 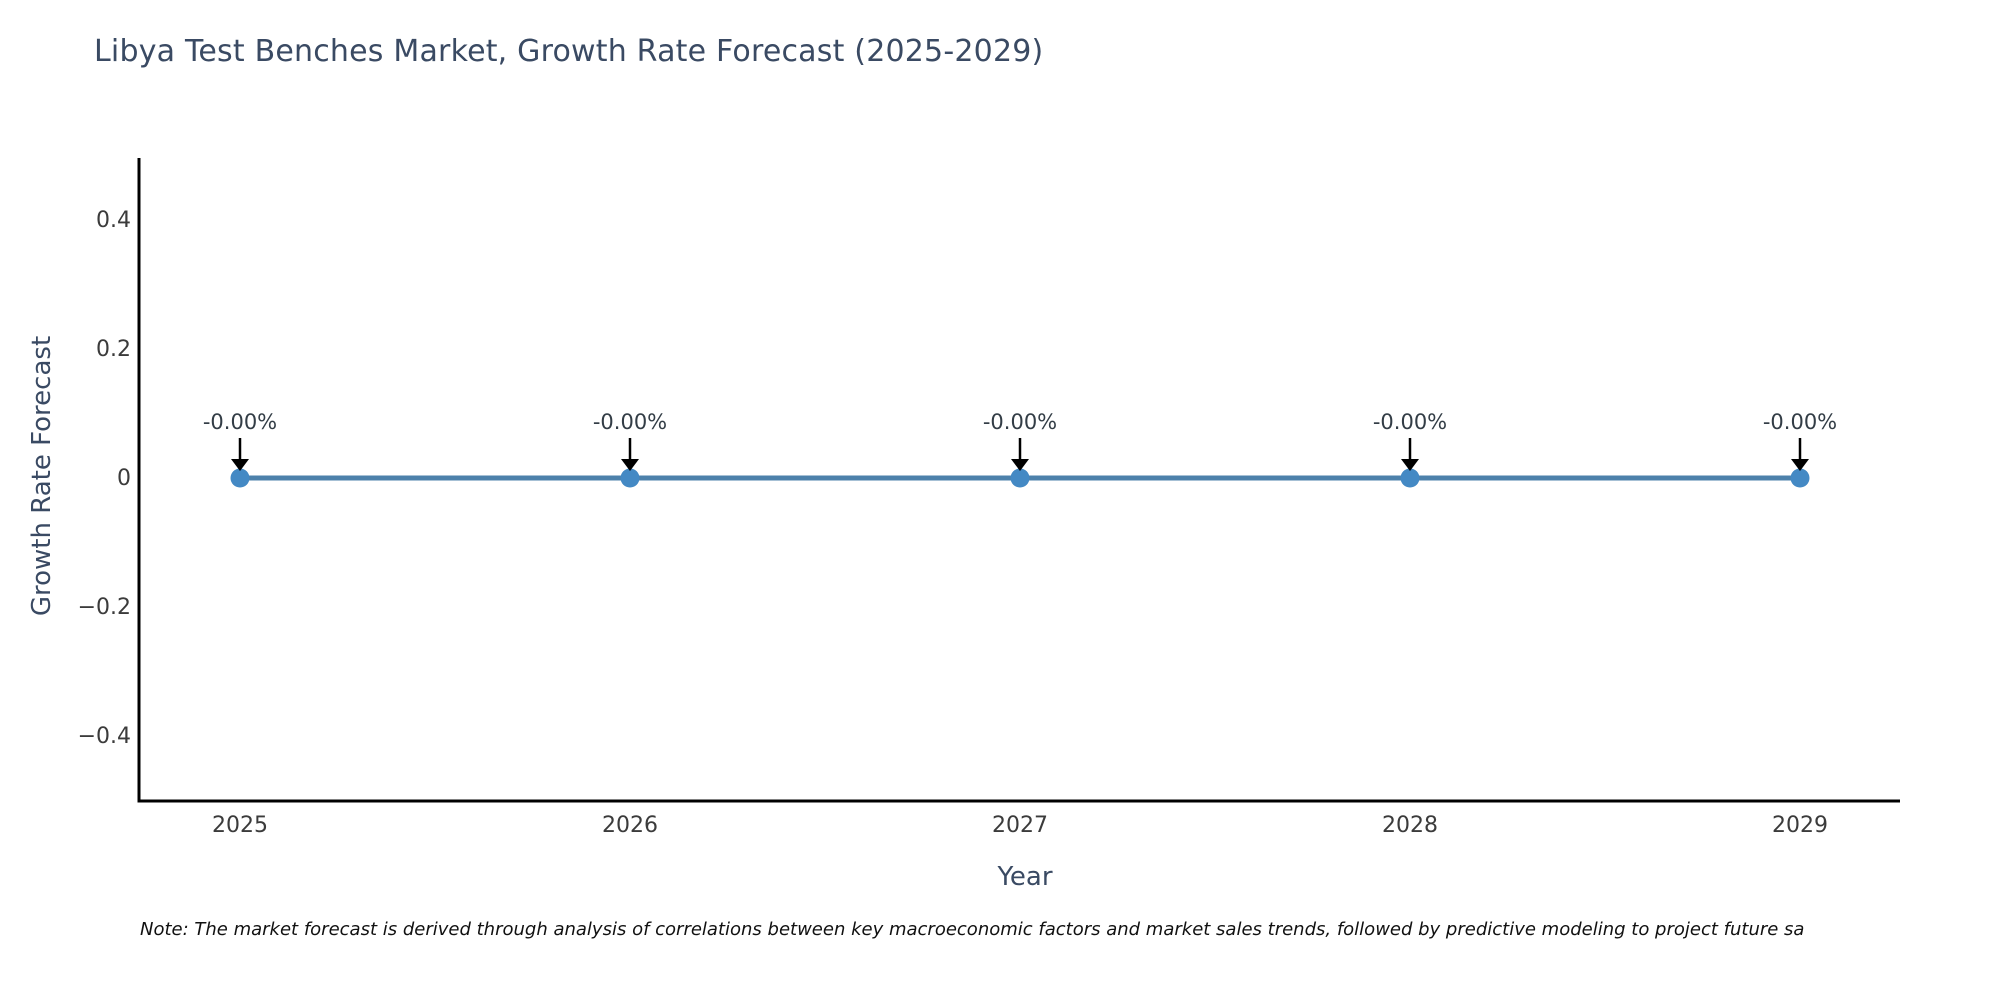 I want to click on x-tick-label: 2026, so click(x=630, y=825).